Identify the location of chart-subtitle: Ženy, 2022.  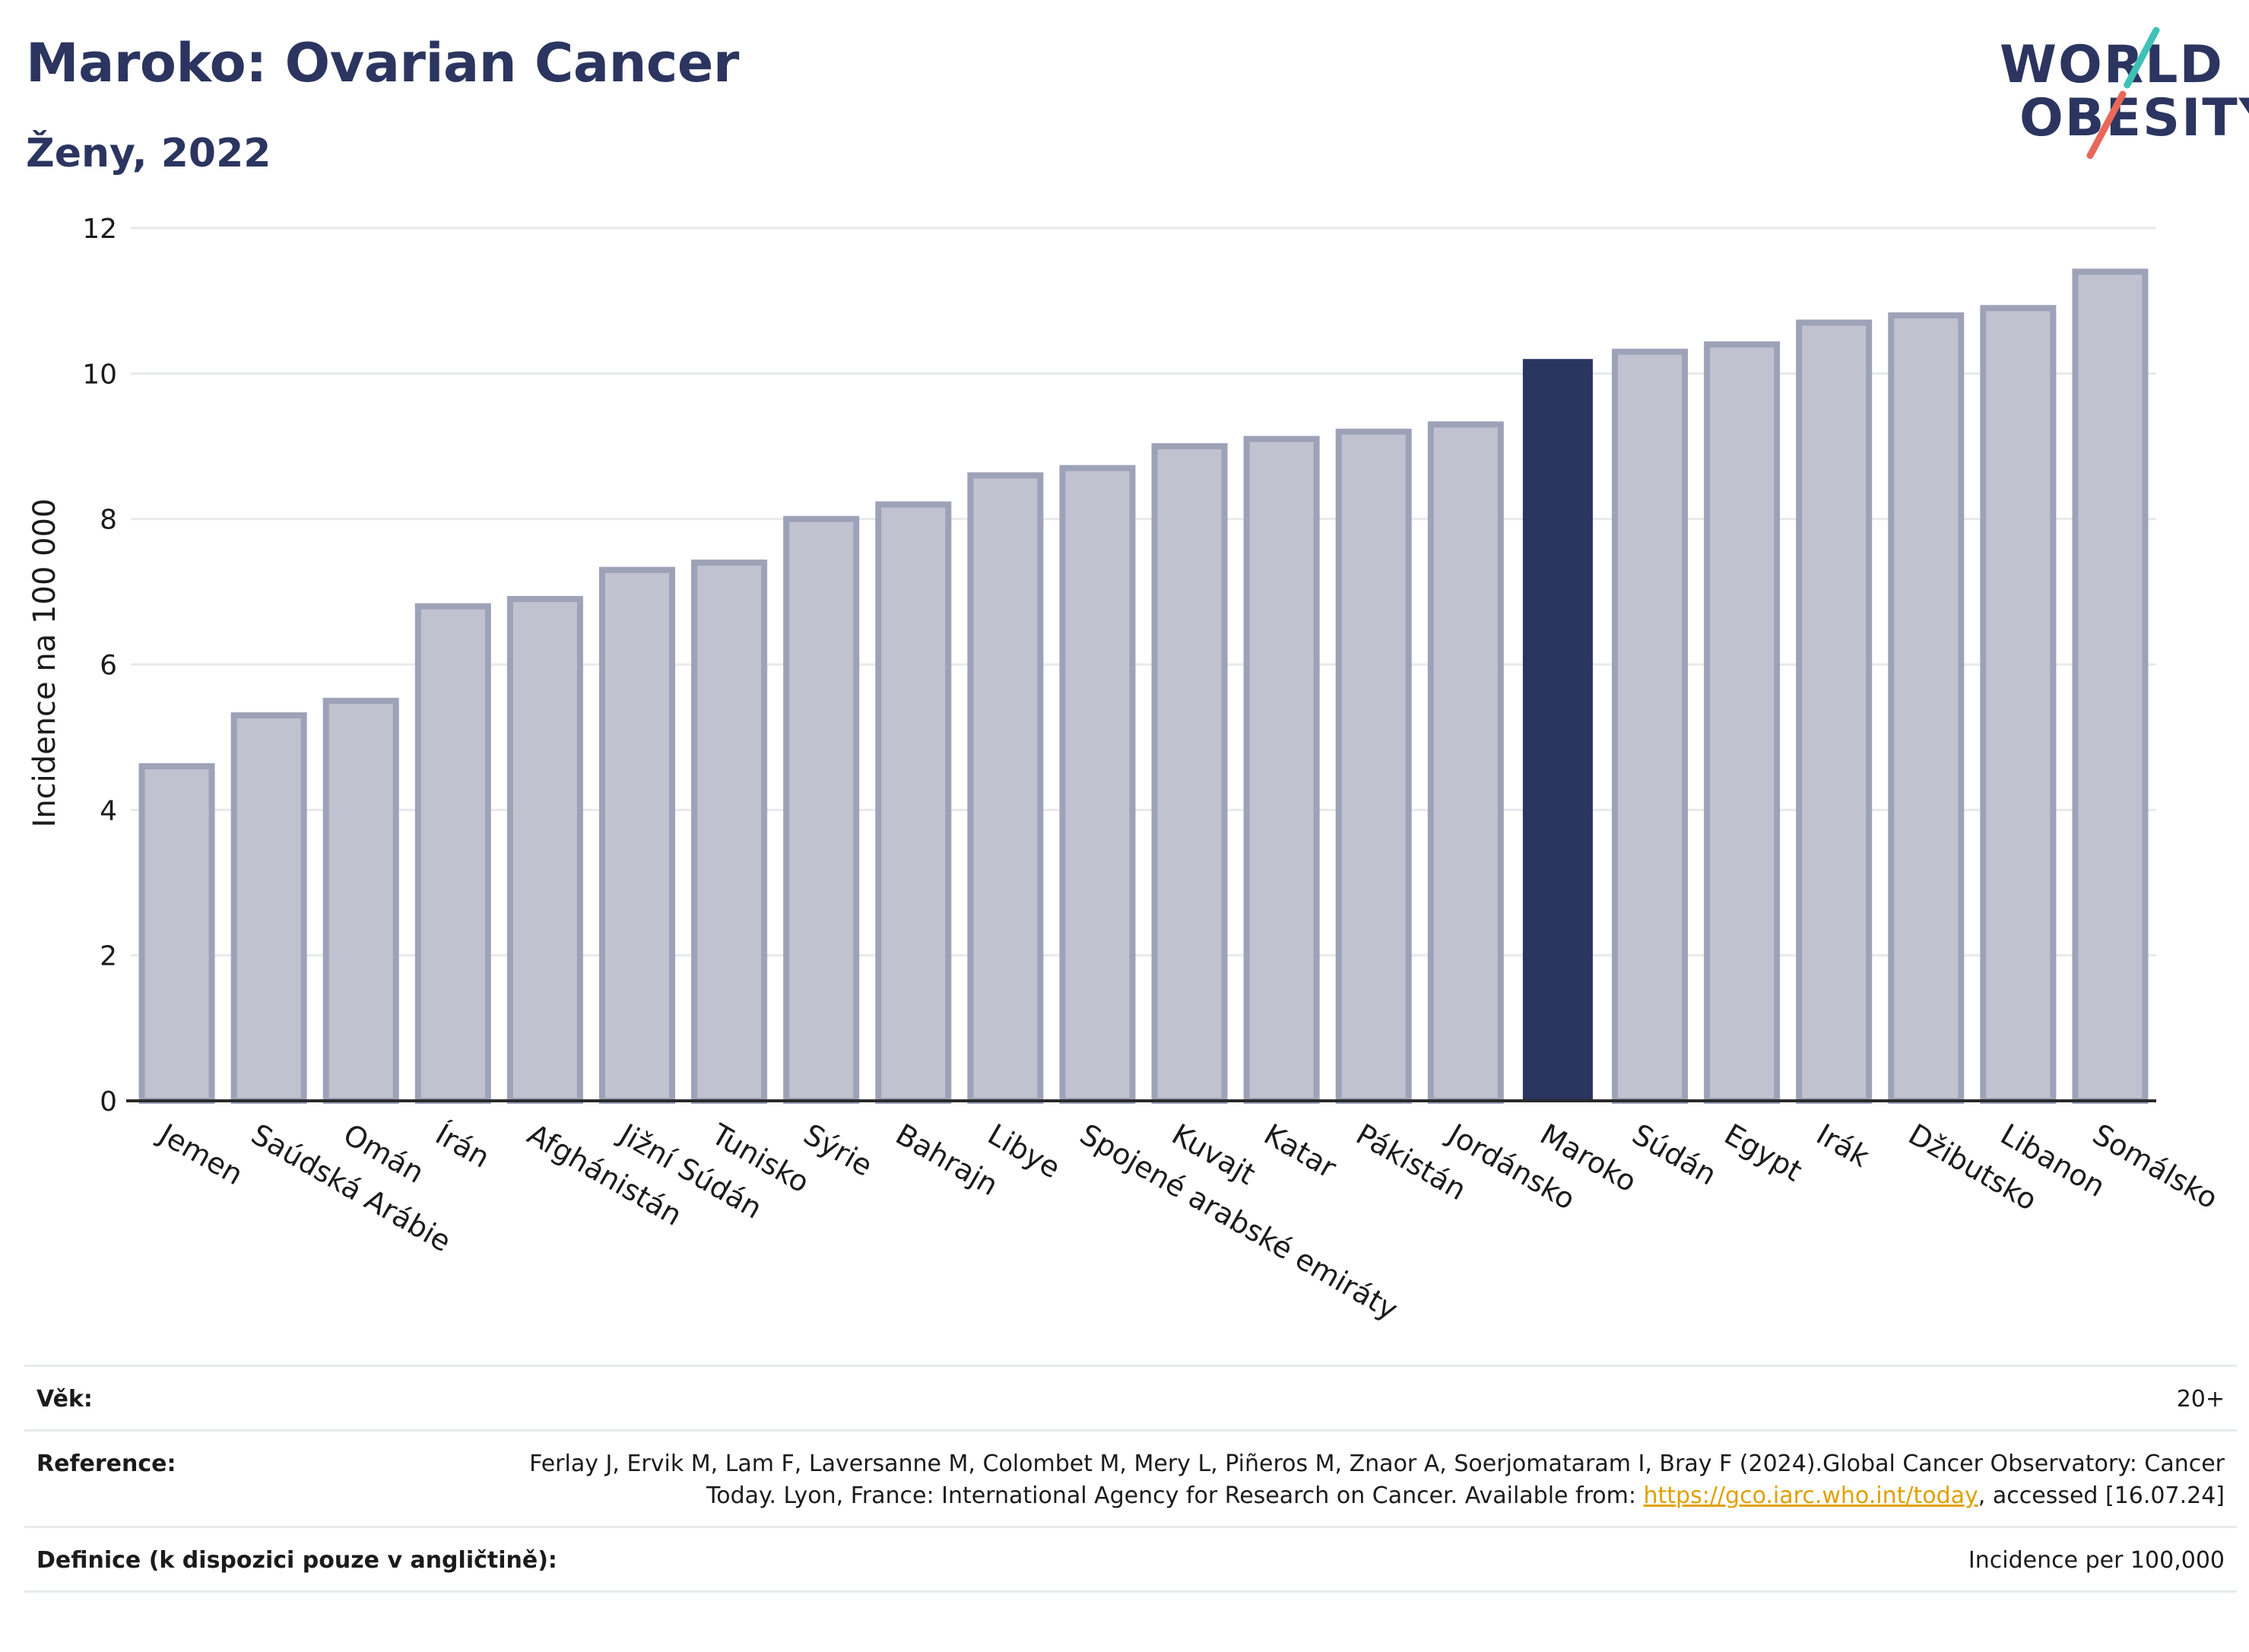
(148, 153).